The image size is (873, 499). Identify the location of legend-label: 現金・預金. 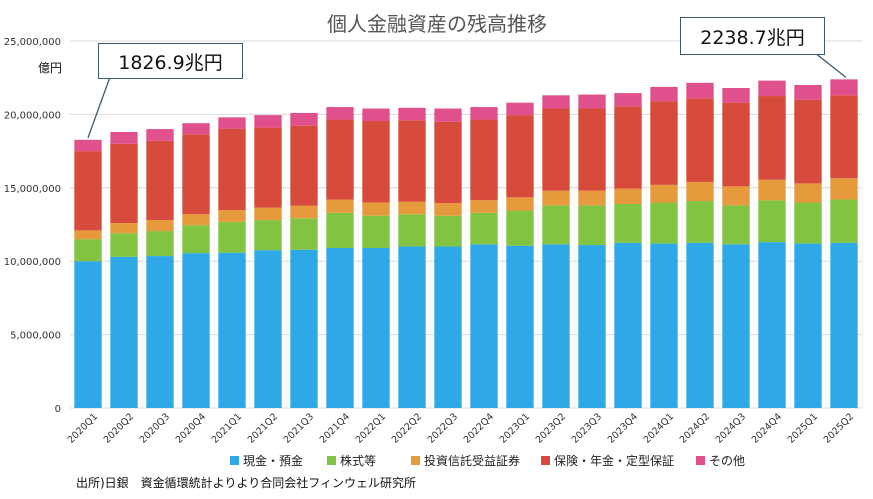
(273, 460).